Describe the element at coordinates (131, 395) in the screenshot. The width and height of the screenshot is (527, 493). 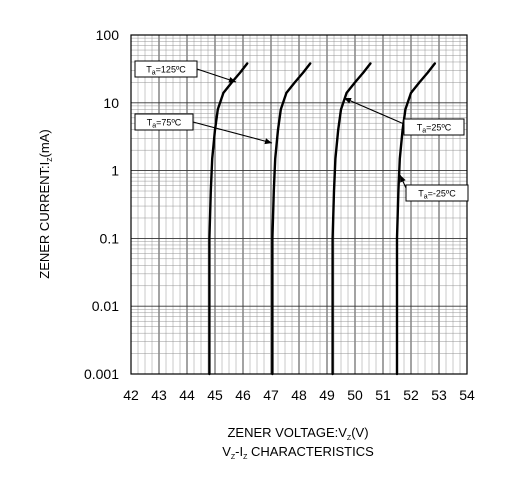
I see `x-tick-label: 42` at that location.